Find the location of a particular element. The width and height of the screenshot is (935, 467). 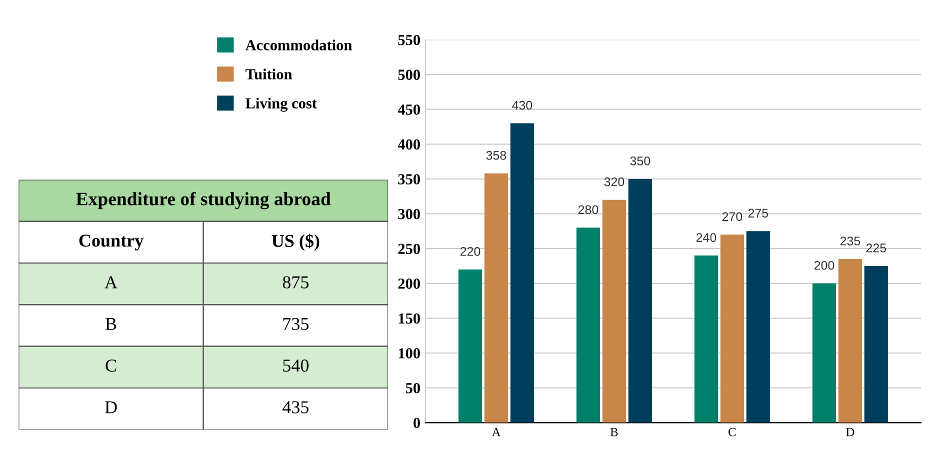

data-label: 270 is located at coordinates (732, 217).